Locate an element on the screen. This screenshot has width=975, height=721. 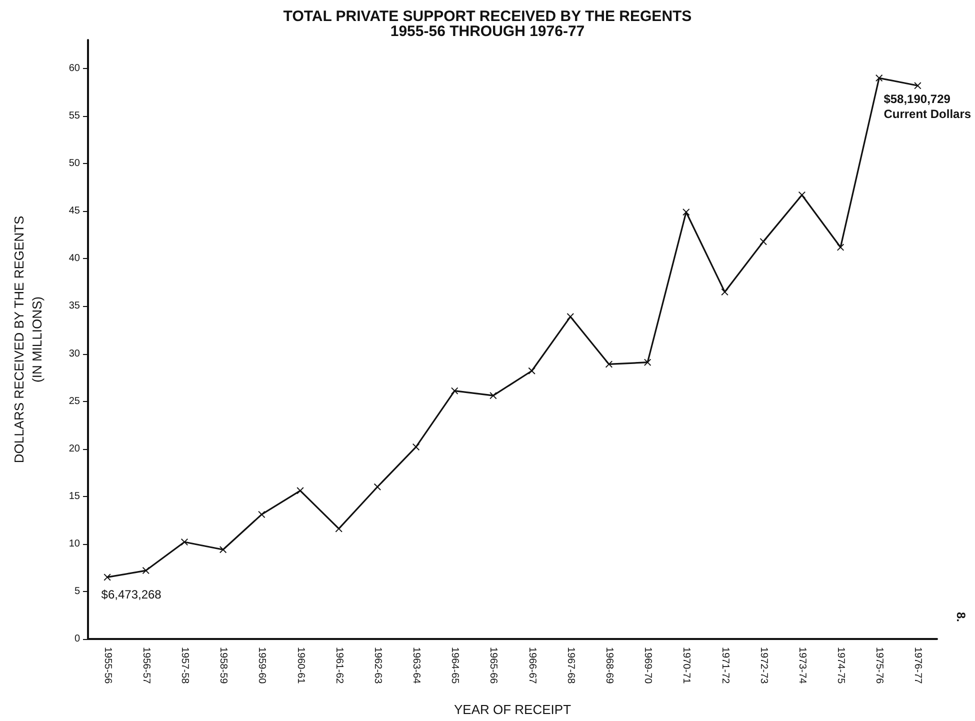
annotation: $6,473,268 is located at coordinates (131, 595).